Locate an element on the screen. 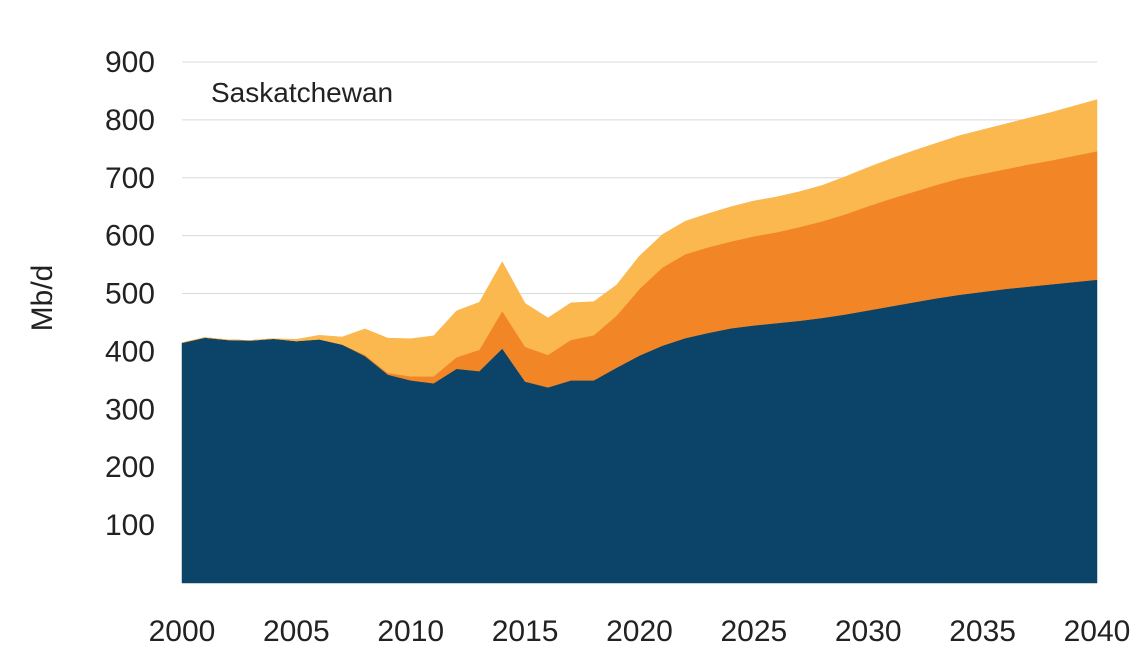  x-tick-label-2040: 2040 is located at coordinates (1097, 631).